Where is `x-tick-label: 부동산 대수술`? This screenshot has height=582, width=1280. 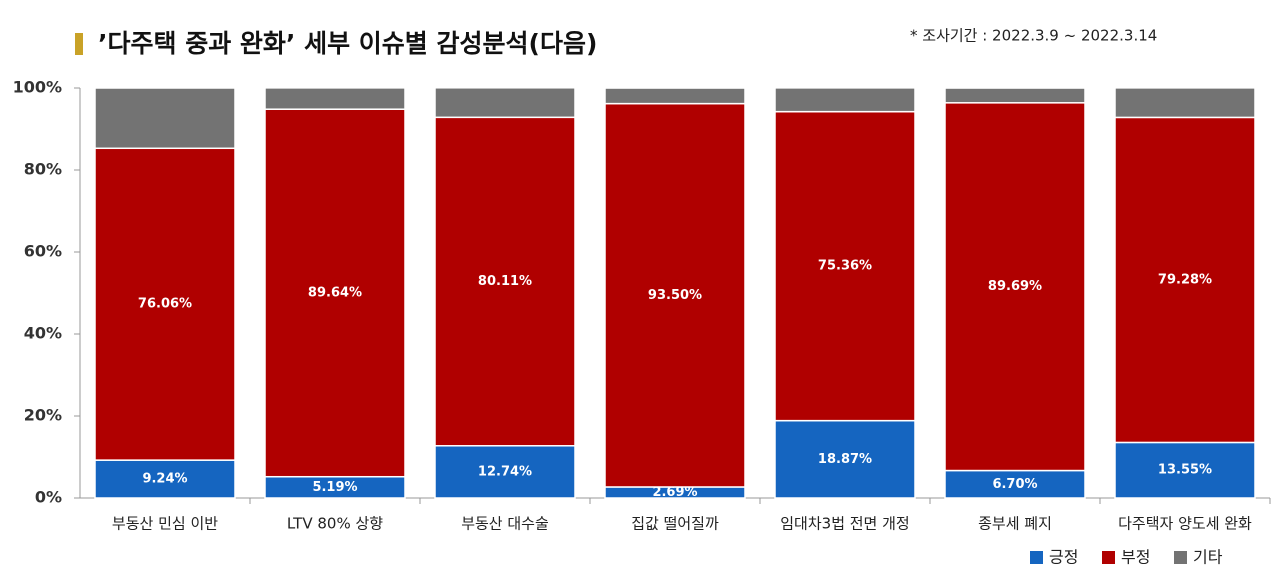 x-tick-label: 부동산 대수술 is located at coordinates (505, 524).